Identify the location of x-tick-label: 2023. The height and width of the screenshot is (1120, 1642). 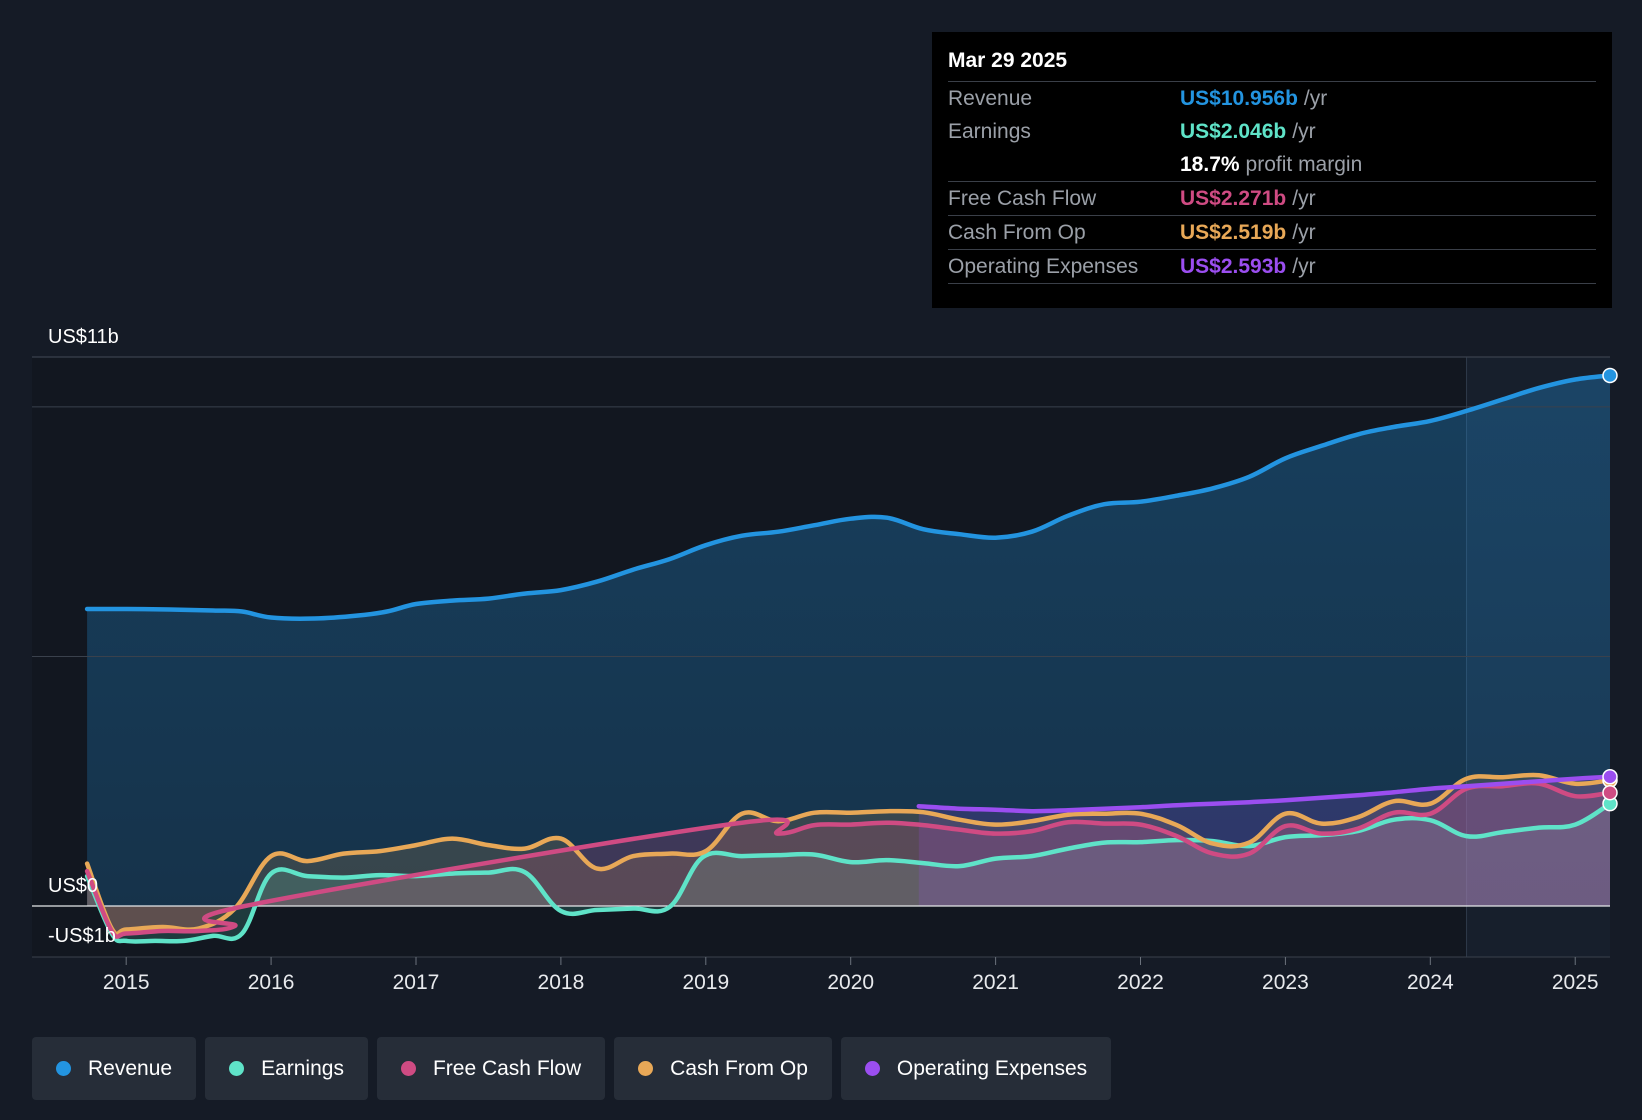
(1285, 982).